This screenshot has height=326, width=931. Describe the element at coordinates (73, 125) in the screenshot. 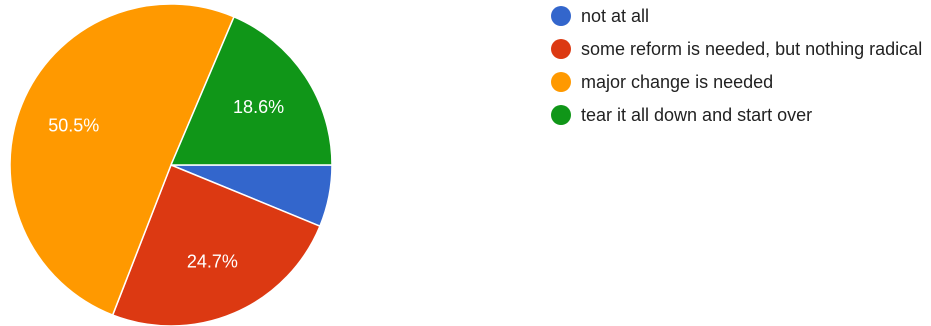

I see `pie-slice-label-2: 50.5%` at that location.